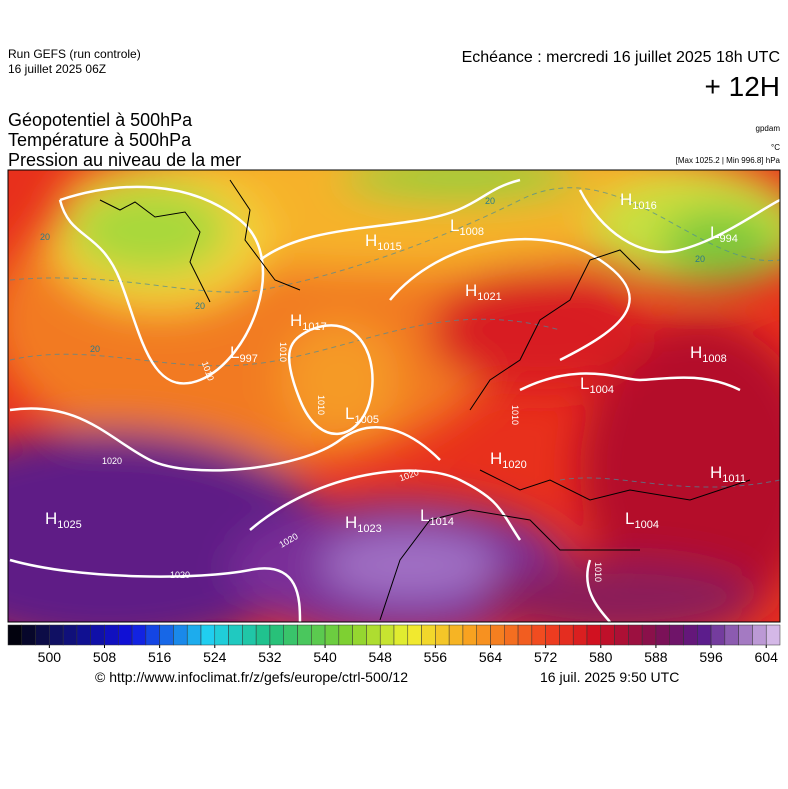 Image resolution: width=788 pixels, height=789 pixels. I want to click on center-value: 1021, so click(489, 297).